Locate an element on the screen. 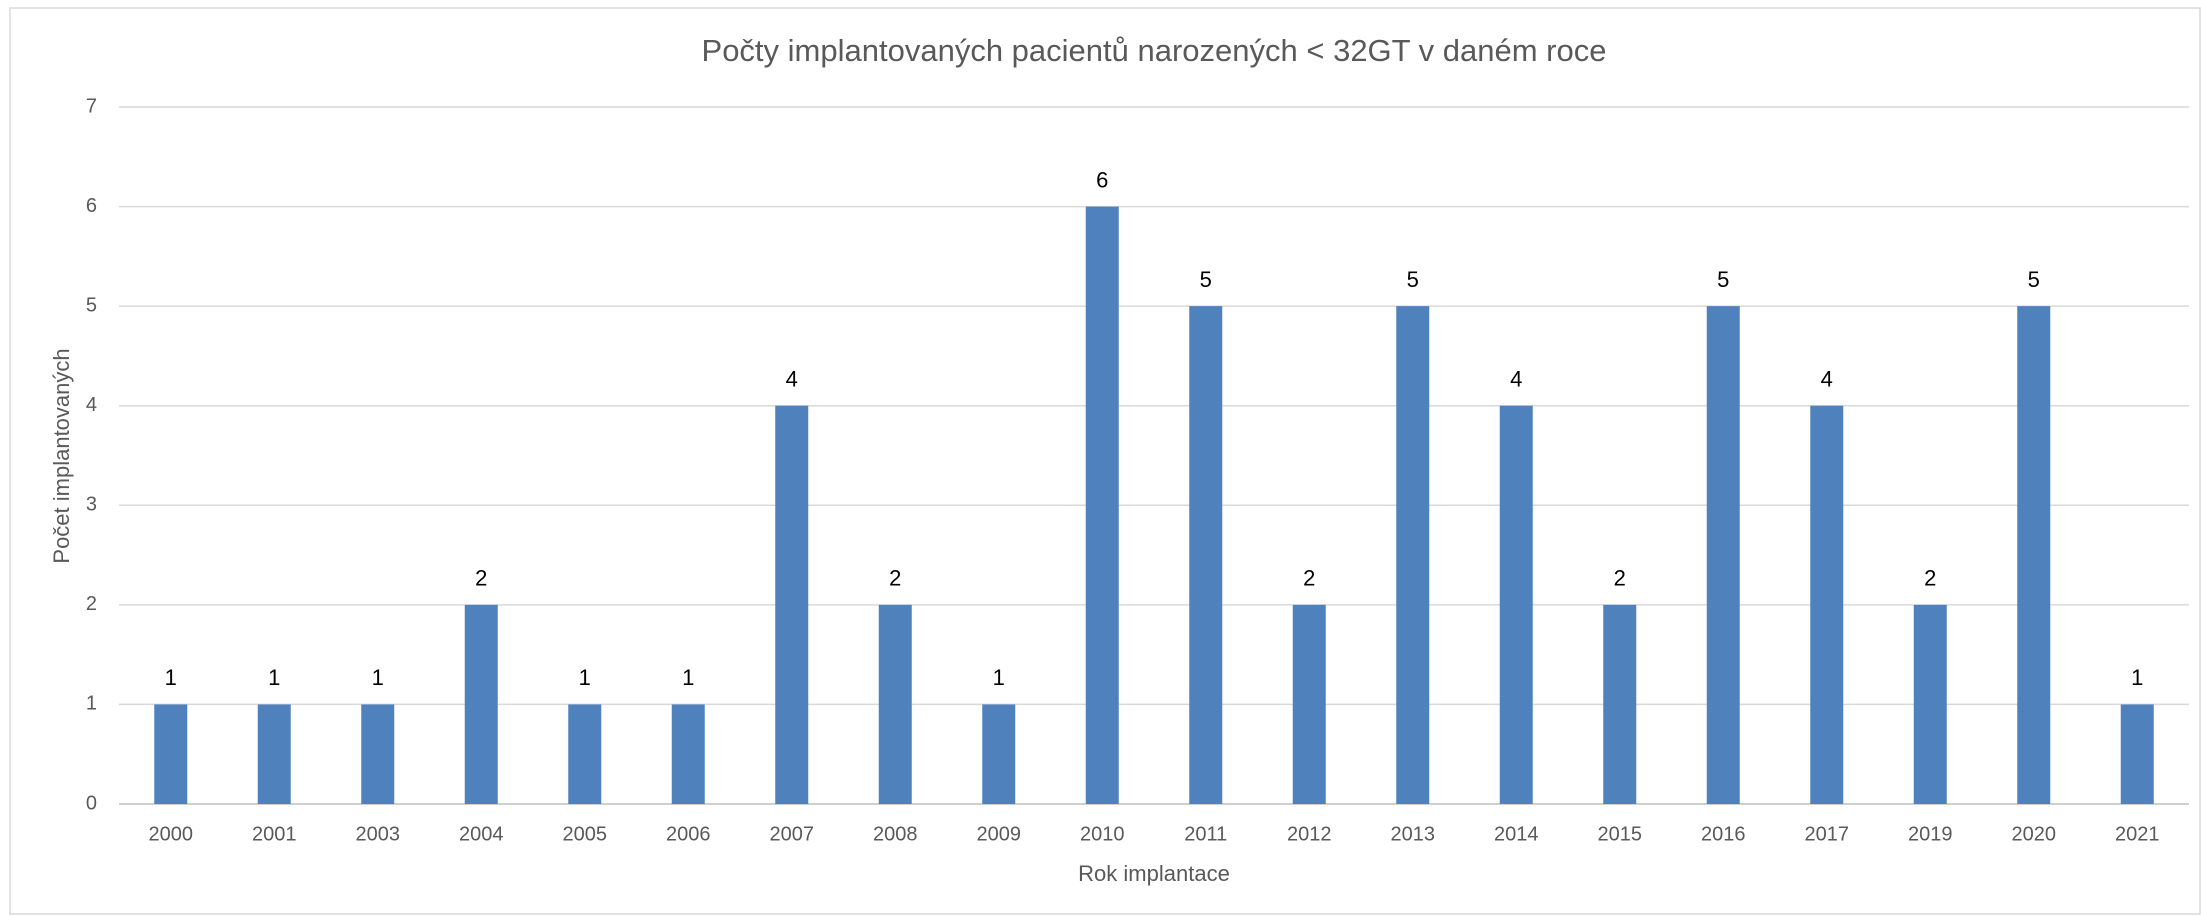 The width and height of the screenshot is (2201, 916). y-tick-label: 1 is located at coordinates (91, 704).